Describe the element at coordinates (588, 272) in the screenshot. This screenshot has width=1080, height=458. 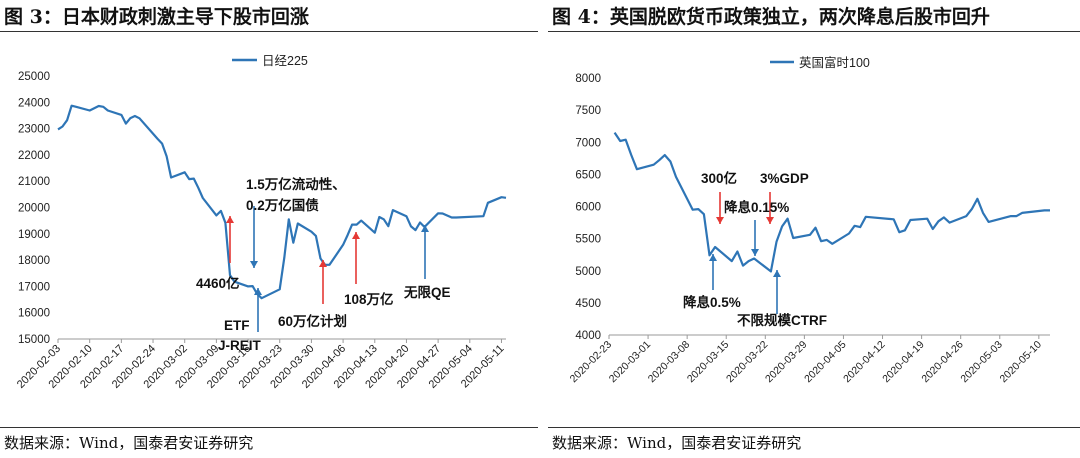
I see `y-tick-label: 5000` at that location.